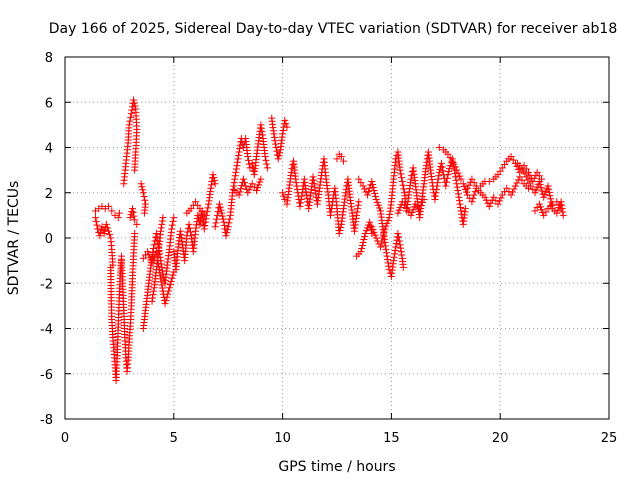 This screenshot has height=480, width=640. What do you see at coordinates (391, 438) in the screenshot?
I see `x-tick-label: 15` at bounding box center [391, 438].